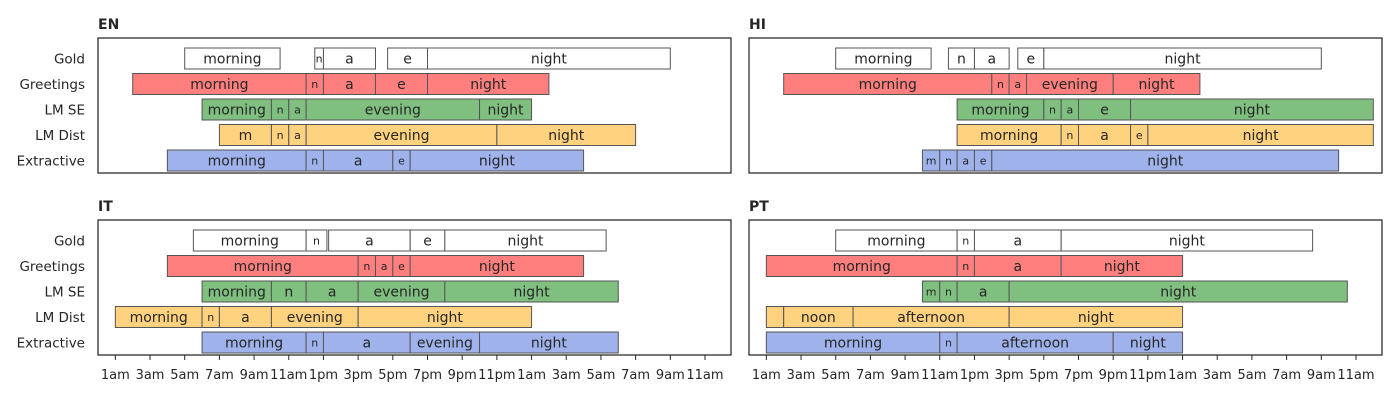 The height and width of the screenshot is (400, 1400). Describe the element at coordinates (1286, 375) in the screenshot. I see `x-tick-label-pt-15: 7am` at that location.